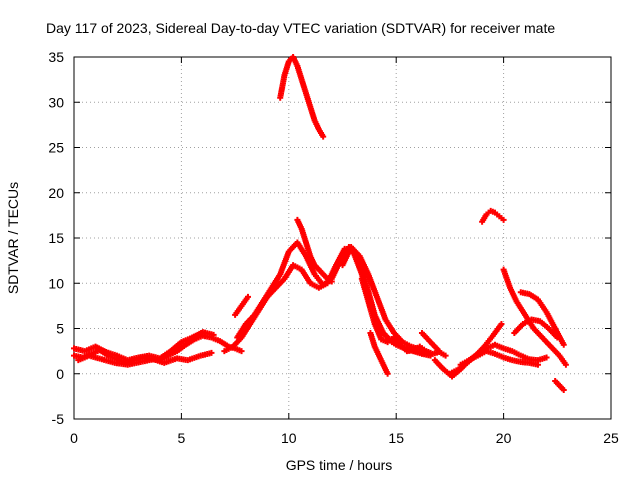  Describe the element at coordinates (56, 193) in the screenshot. I see `y-tick-label: 20` at that location.